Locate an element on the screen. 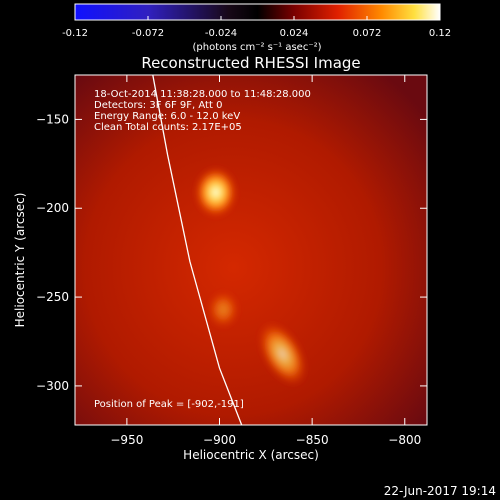 The height and width of the screenshot is (500, 500). chart-title: Reconstructed RHESSI Image is located at coordinates (250, 63).